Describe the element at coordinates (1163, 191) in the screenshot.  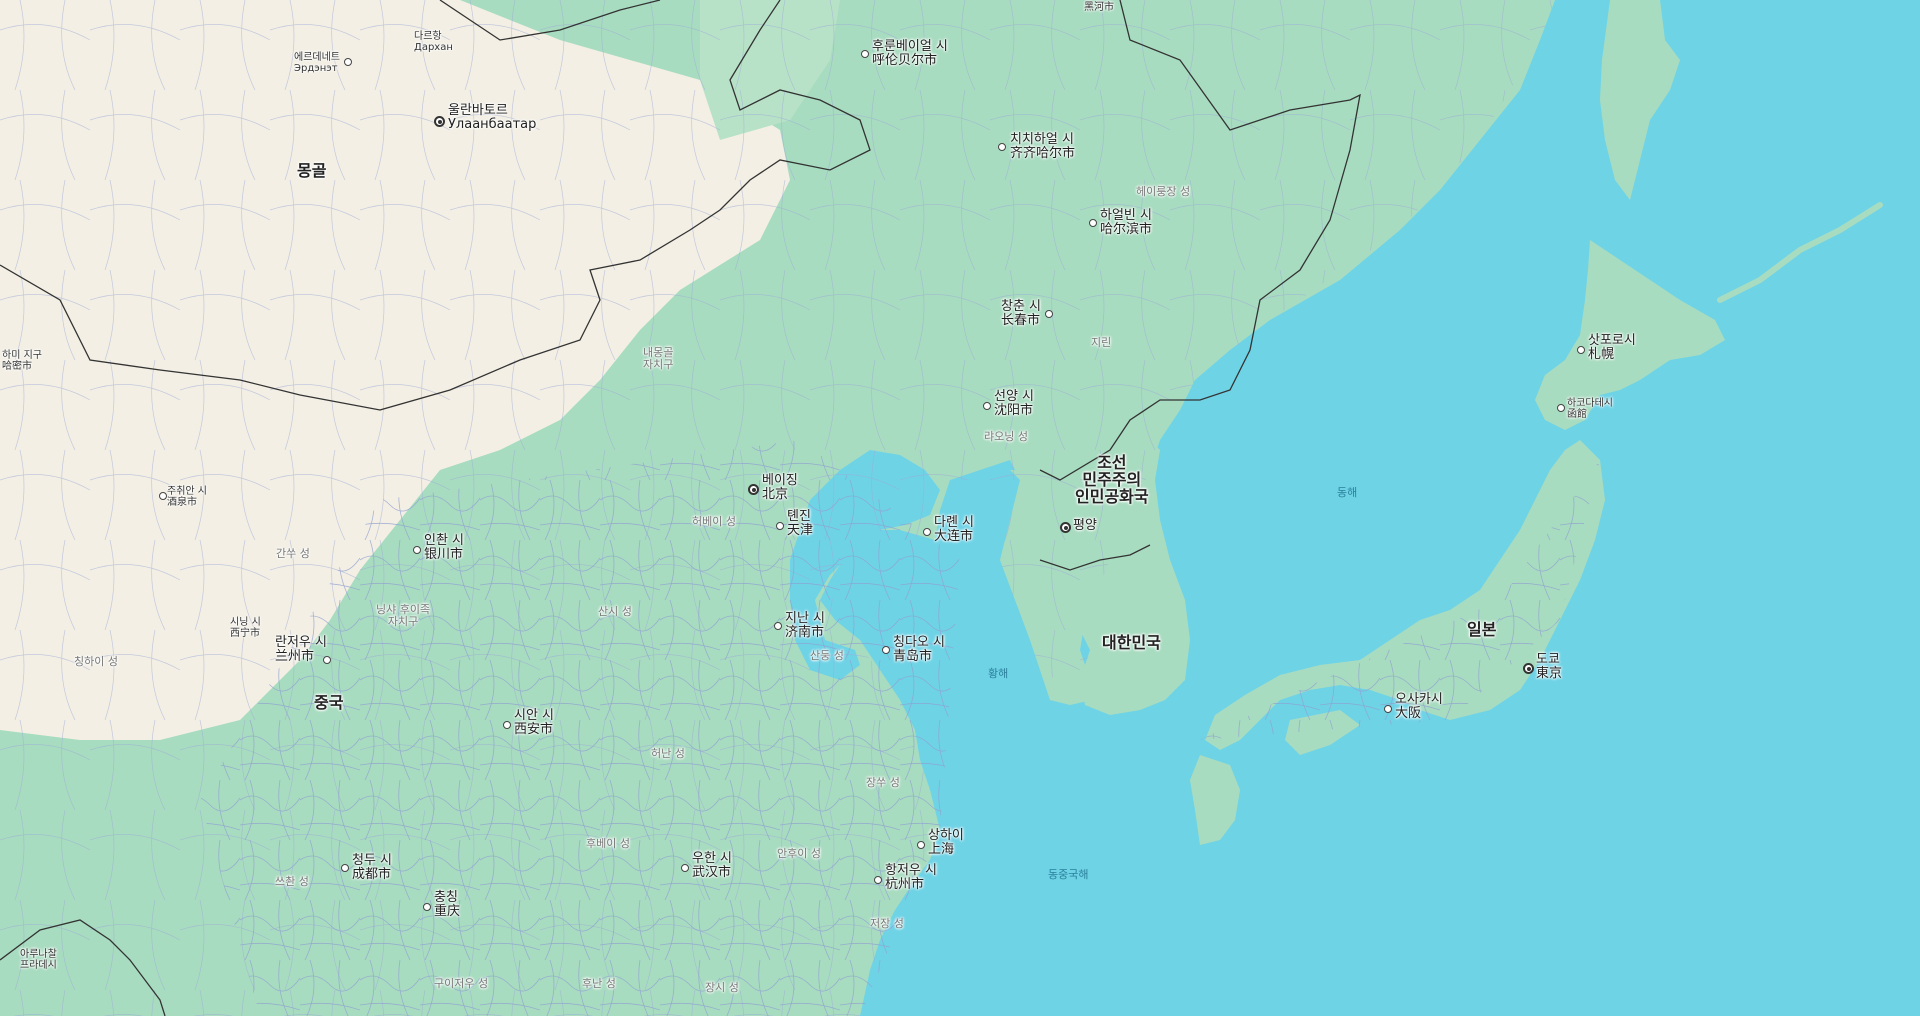
I see `province-label-heilongjiang: 헤이룽장 성` at that location.